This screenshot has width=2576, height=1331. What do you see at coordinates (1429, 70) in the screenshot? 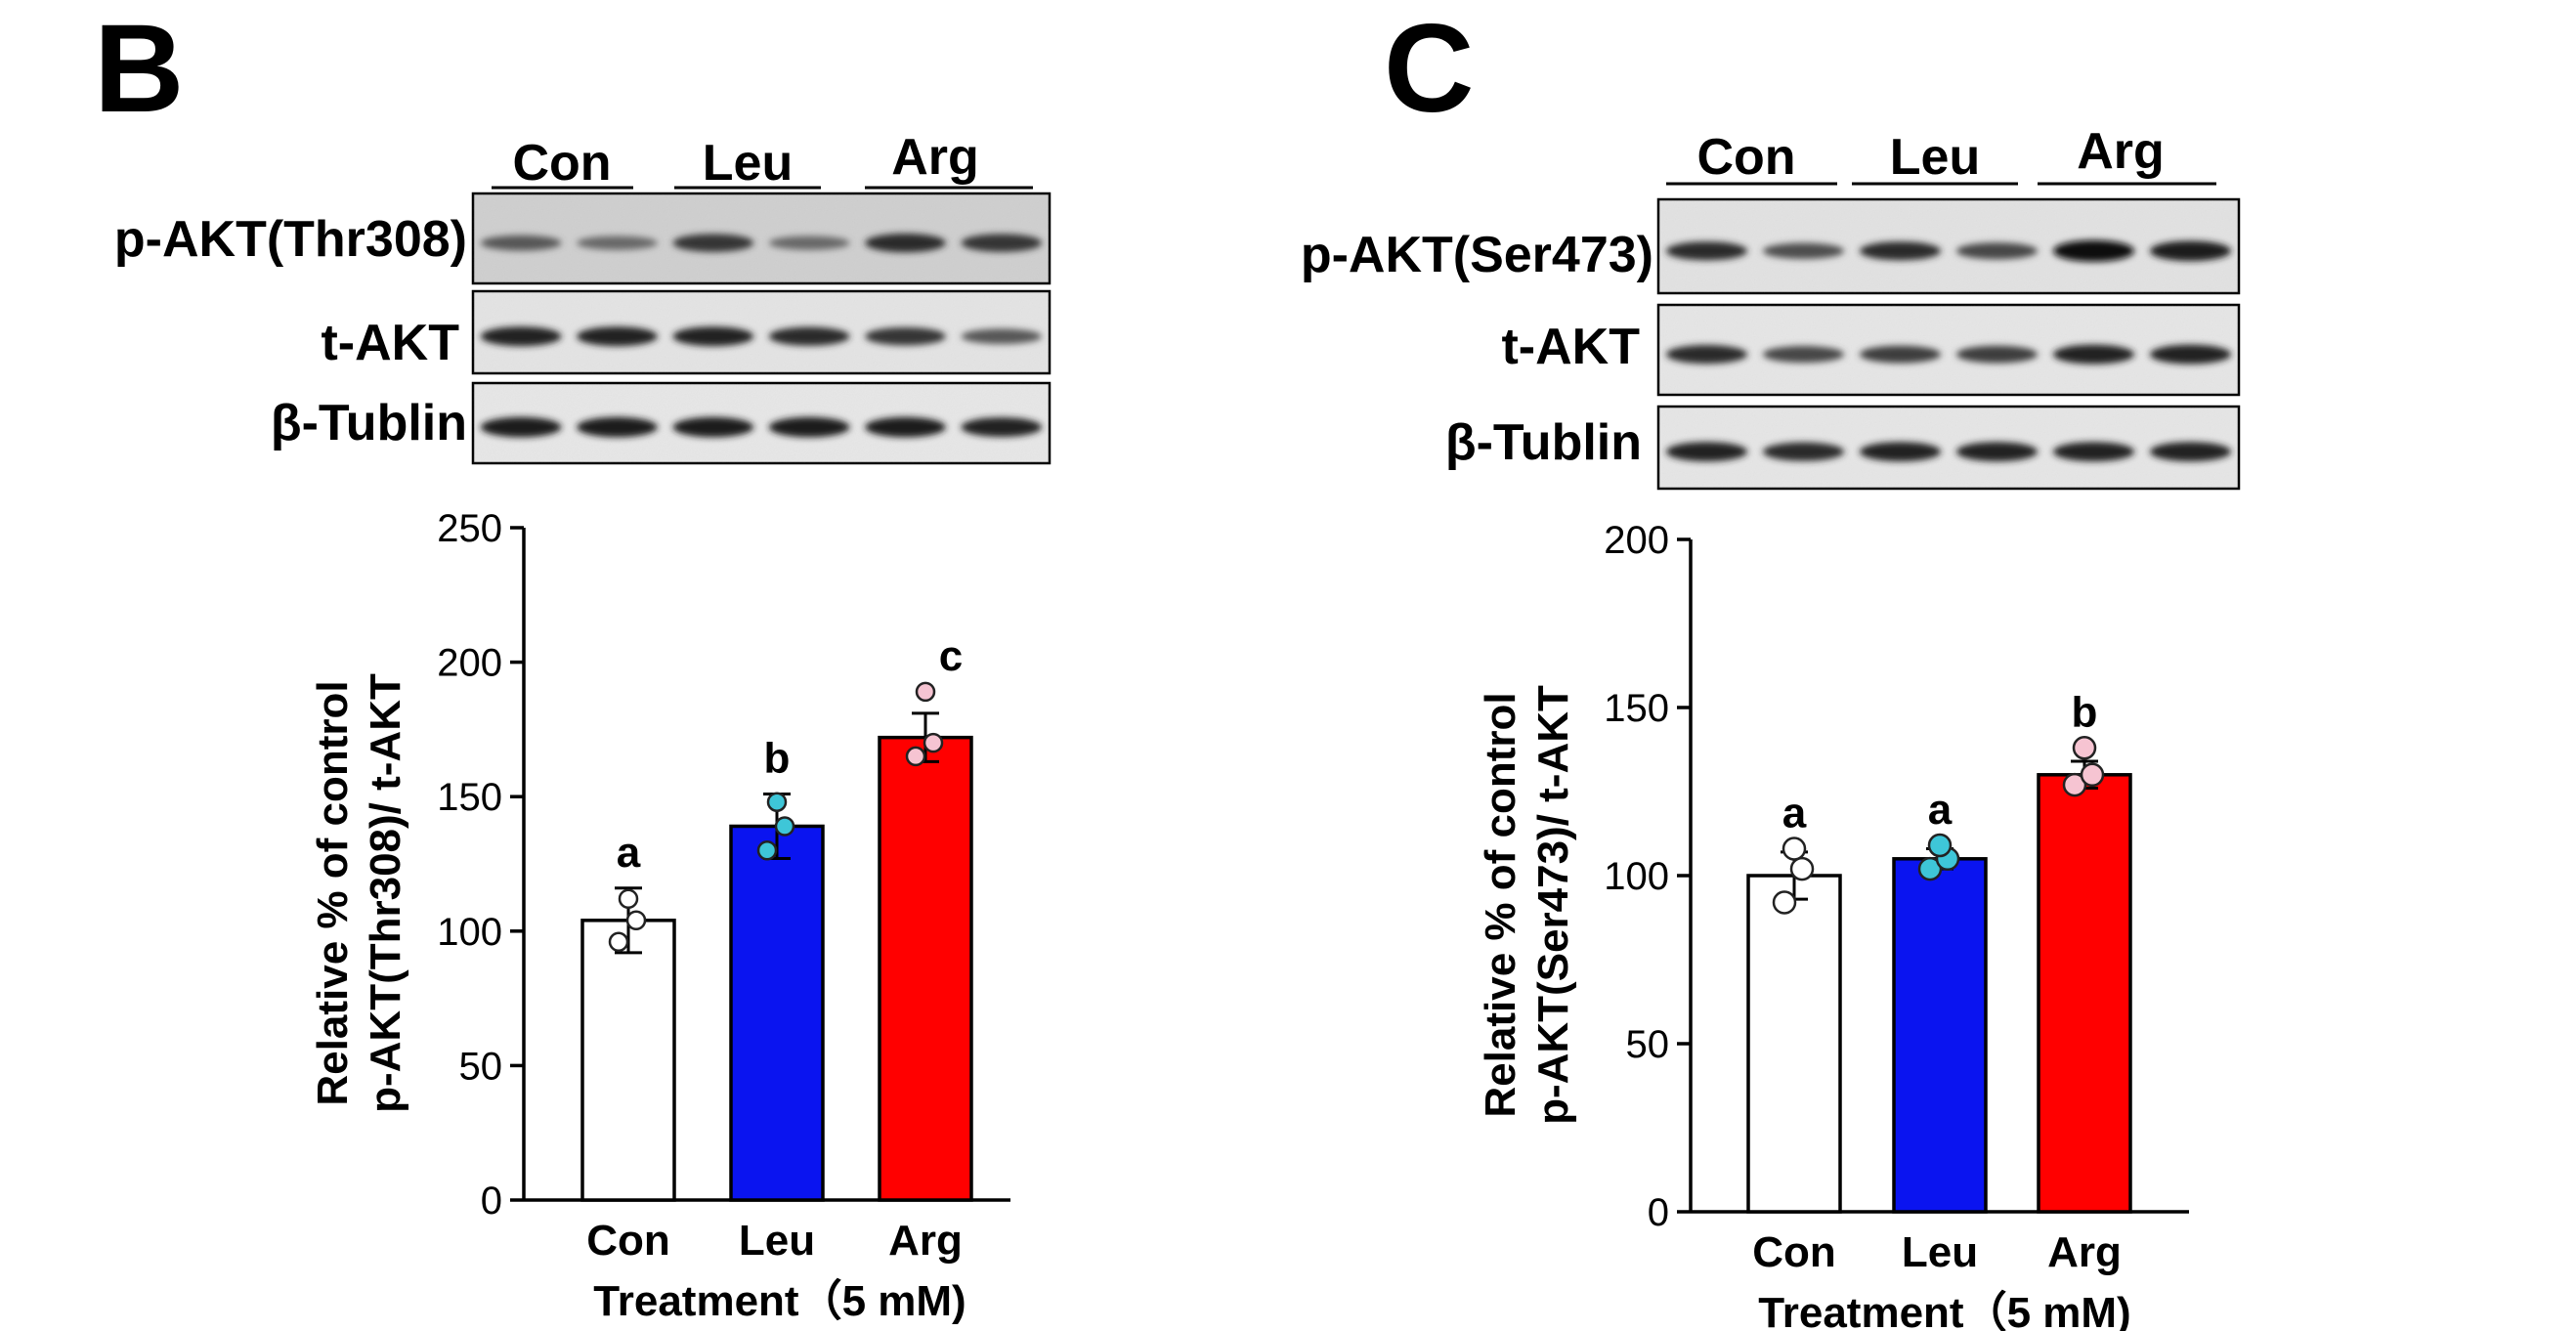
I see `panel-letter-c: C` at bounding box center [1429, 70].